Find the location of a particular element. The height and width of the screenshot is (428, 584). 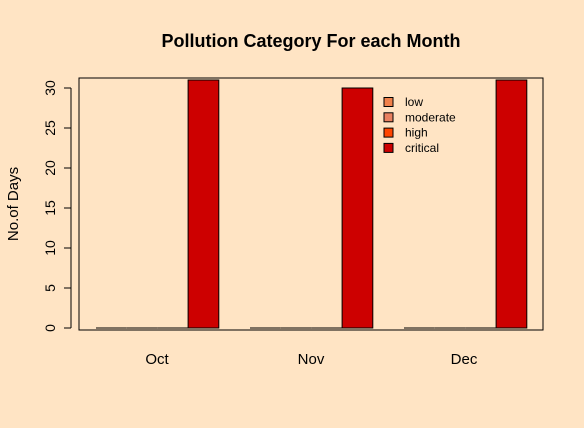

y-axis-ticks: 0 5 10 15 20 25 30 is located at coordinates (56, 206).